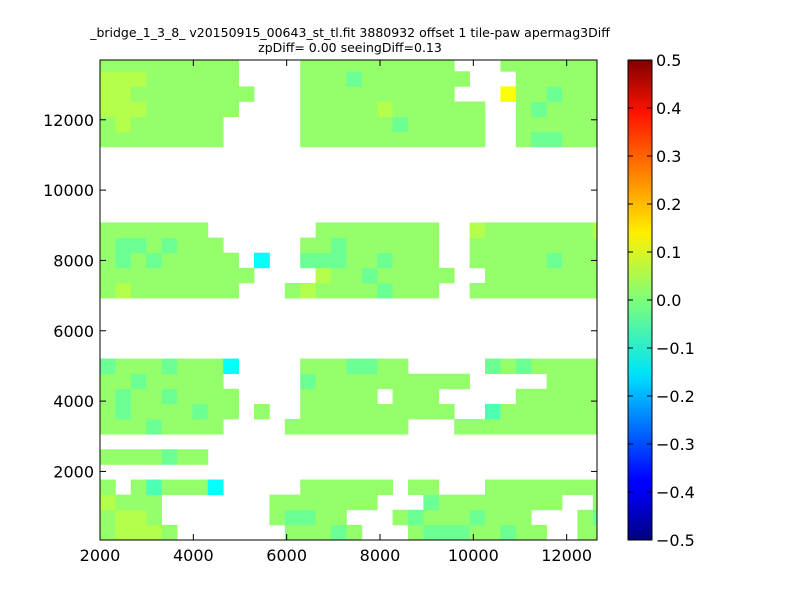 This screenshot has height=600, width=800. Describe the element at coordinates (675, 444) in the screenshot. I see `colorbar-tick-label: −0.3` at that location.